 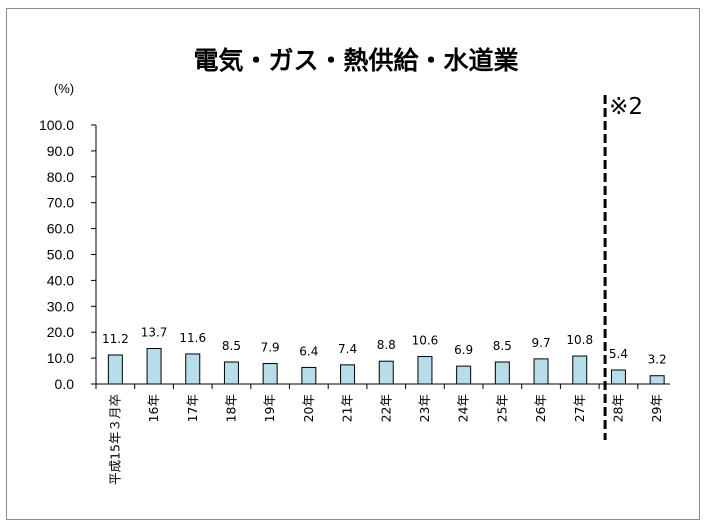 What do you see at coordinates (60, 306) in the screenshot?
I see `y-tick-label: 30.0` at bounding box center [60, 306].